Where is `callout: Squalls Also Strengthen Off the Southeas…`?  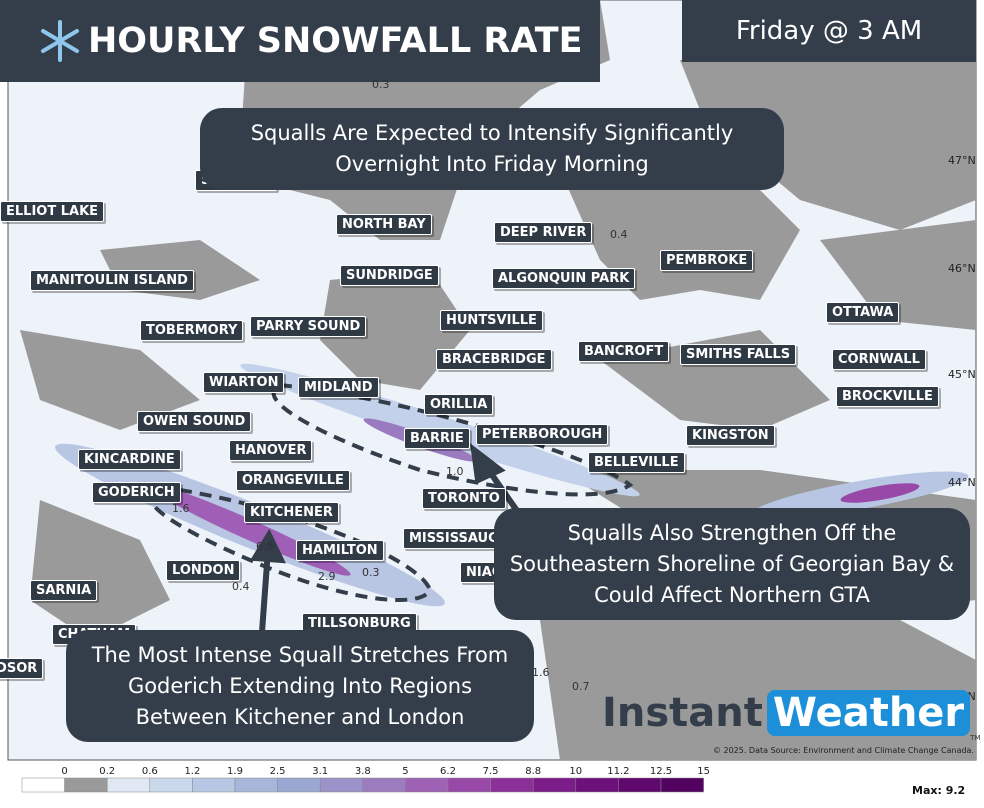 callout: Squalls Also Strengthen Off the Southeas… is located at coordinates (732, 564).